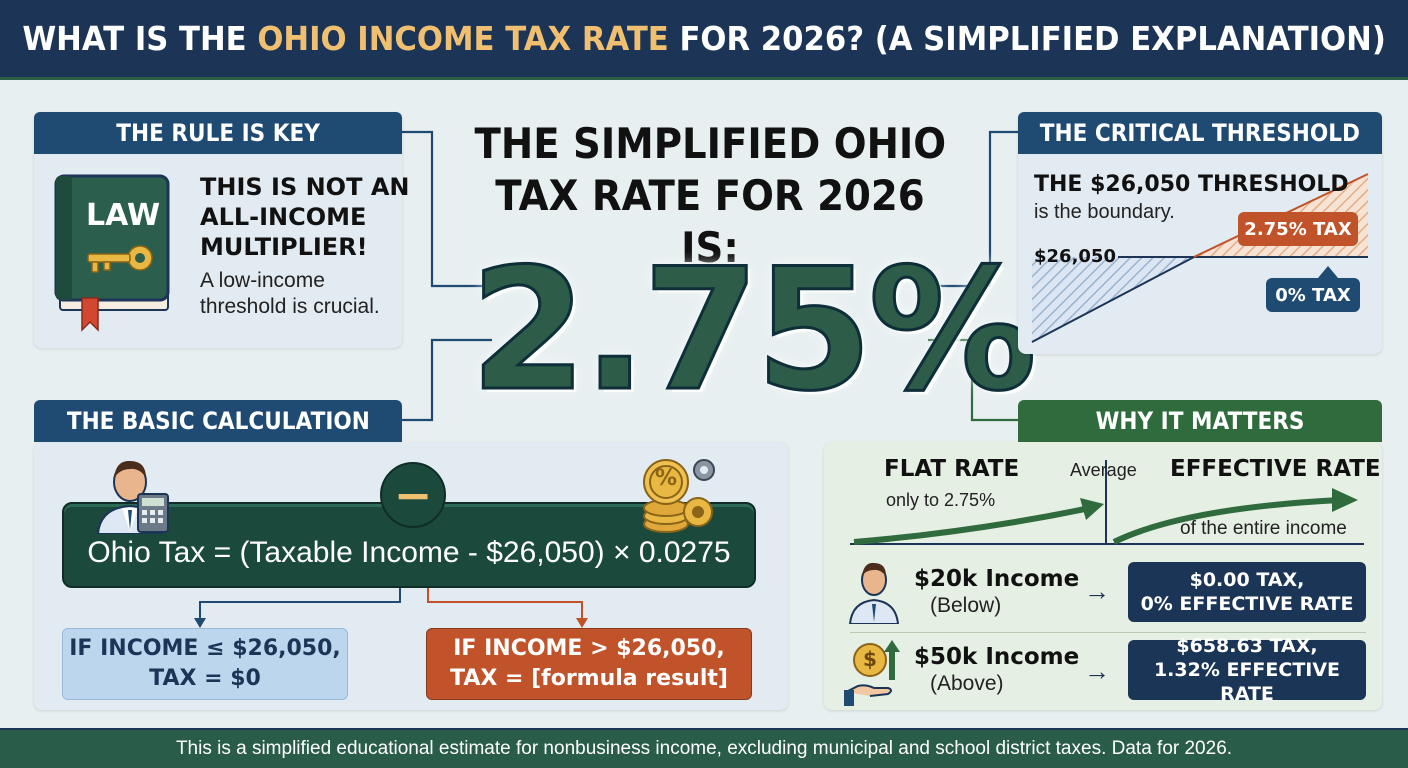 This screenshot has width=1408, height=768. What do you see at coordinates (870, 659) in the screenshot?
I see `dollar-symbol: $` at bounding box center [870, 659].